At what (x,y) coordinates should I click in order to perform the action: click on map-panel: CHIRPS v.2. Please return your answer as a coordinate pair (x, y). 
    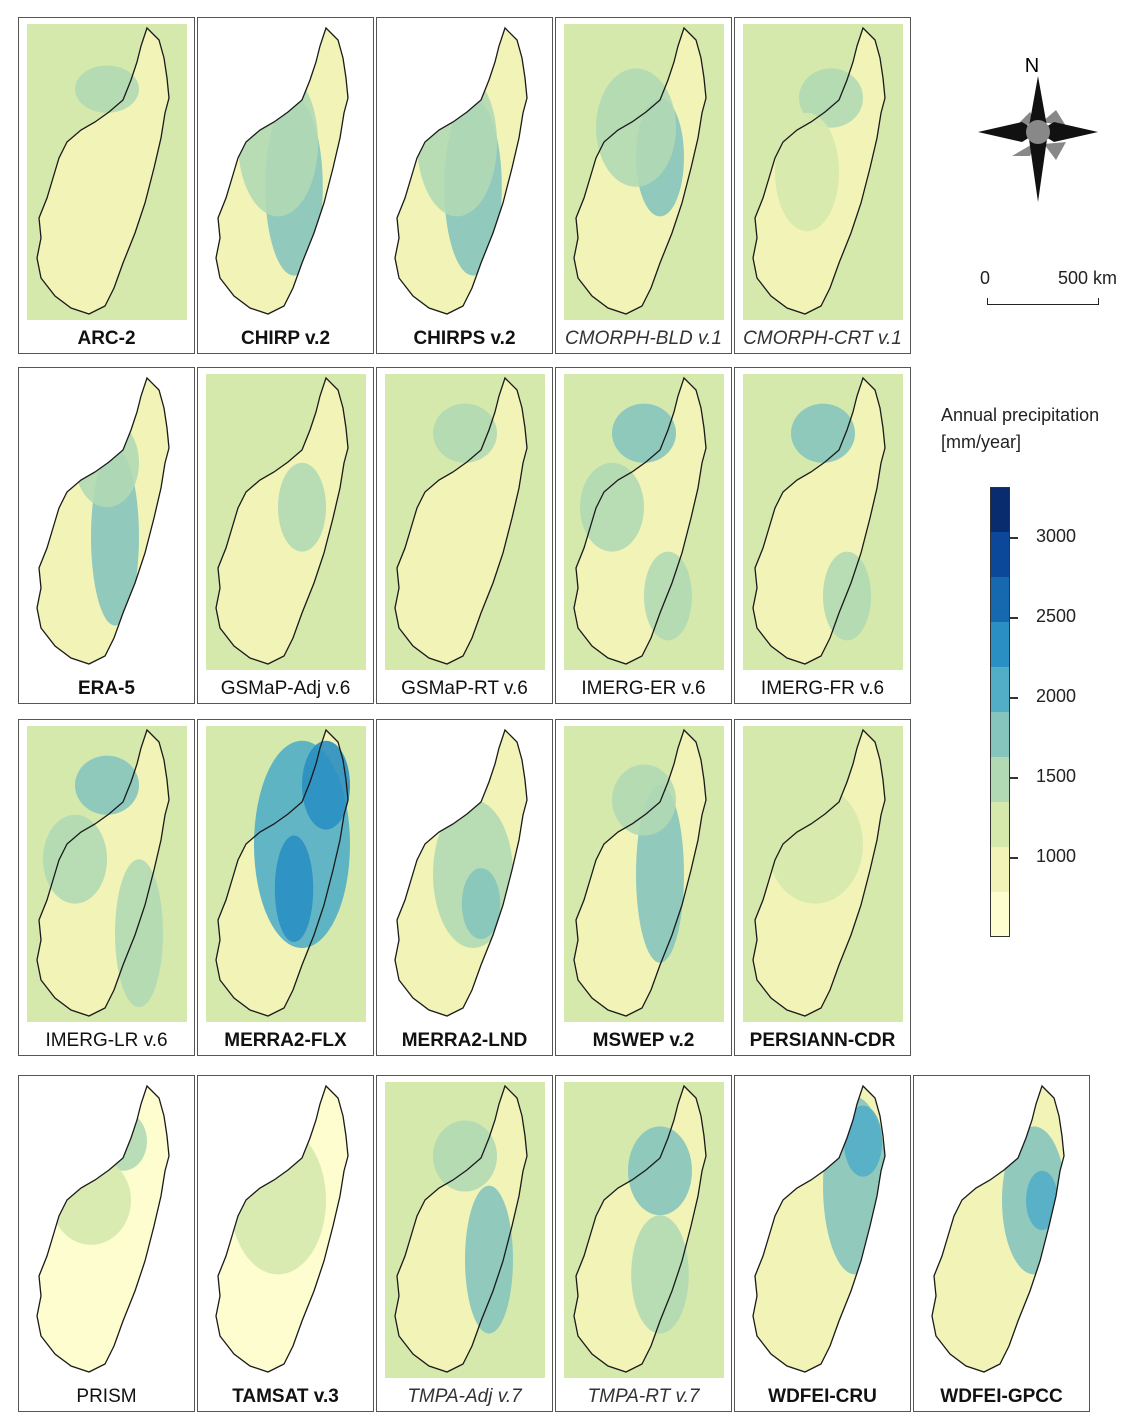
    Looking at the image, I should click on (464, 185).